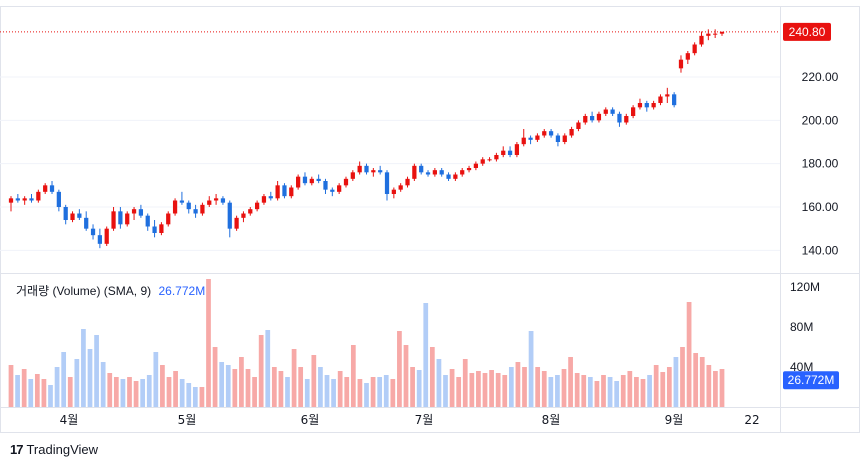 This screenshot has height=468, width=860. I want to click on volume-legend: 거래량 (Volume) (SMA, 9) 26.772M, so click(110, 290).